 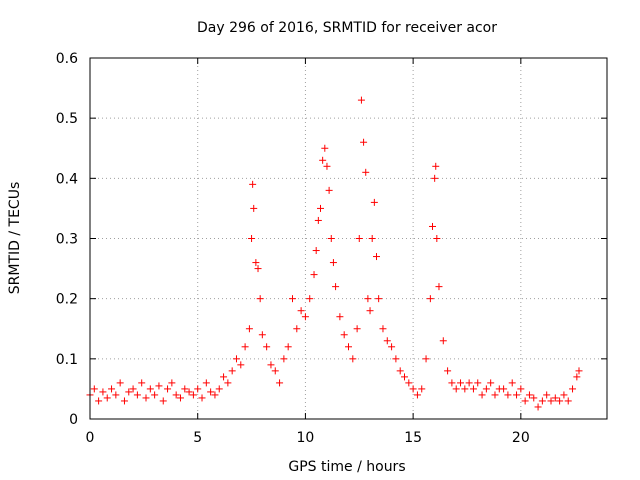 I want to click on x-tick-label: 15, so click(x=413, y=438).